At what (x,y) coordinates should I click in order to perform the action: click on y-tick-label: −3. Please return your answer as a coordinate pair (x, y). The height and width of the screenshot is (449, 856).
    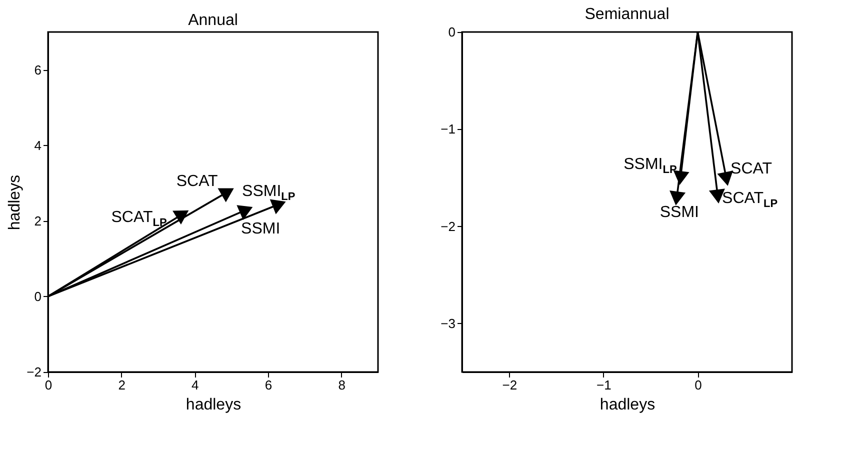
    Looking at the image, I should click on (448, 323).